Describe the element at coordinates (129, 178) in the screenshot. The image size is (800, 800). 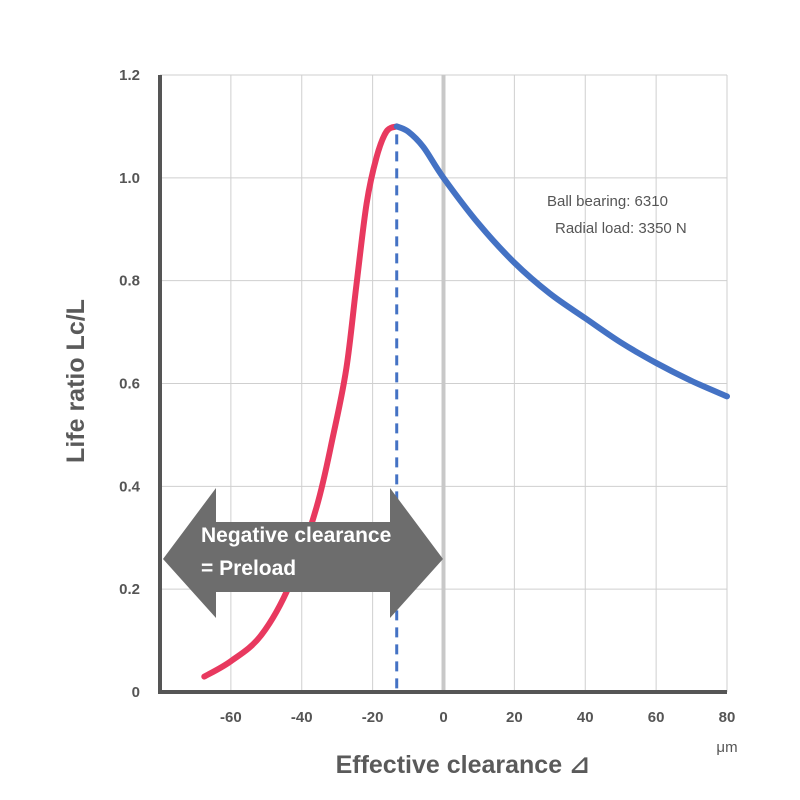
I see `y-tick-label: 1.0` at that location.